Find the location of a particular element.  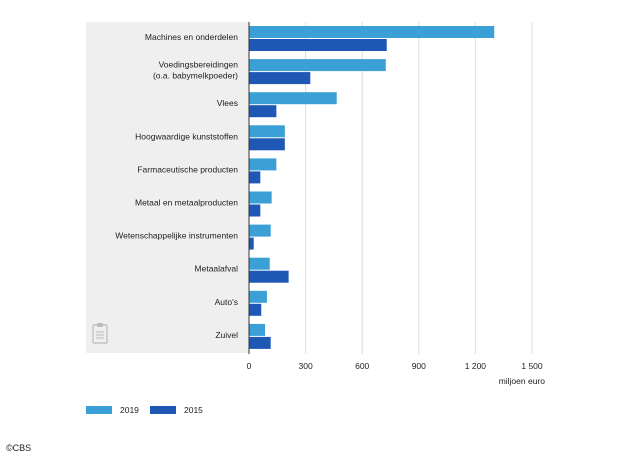

category-label: Metaalafval is located at coordinates (217, 269).